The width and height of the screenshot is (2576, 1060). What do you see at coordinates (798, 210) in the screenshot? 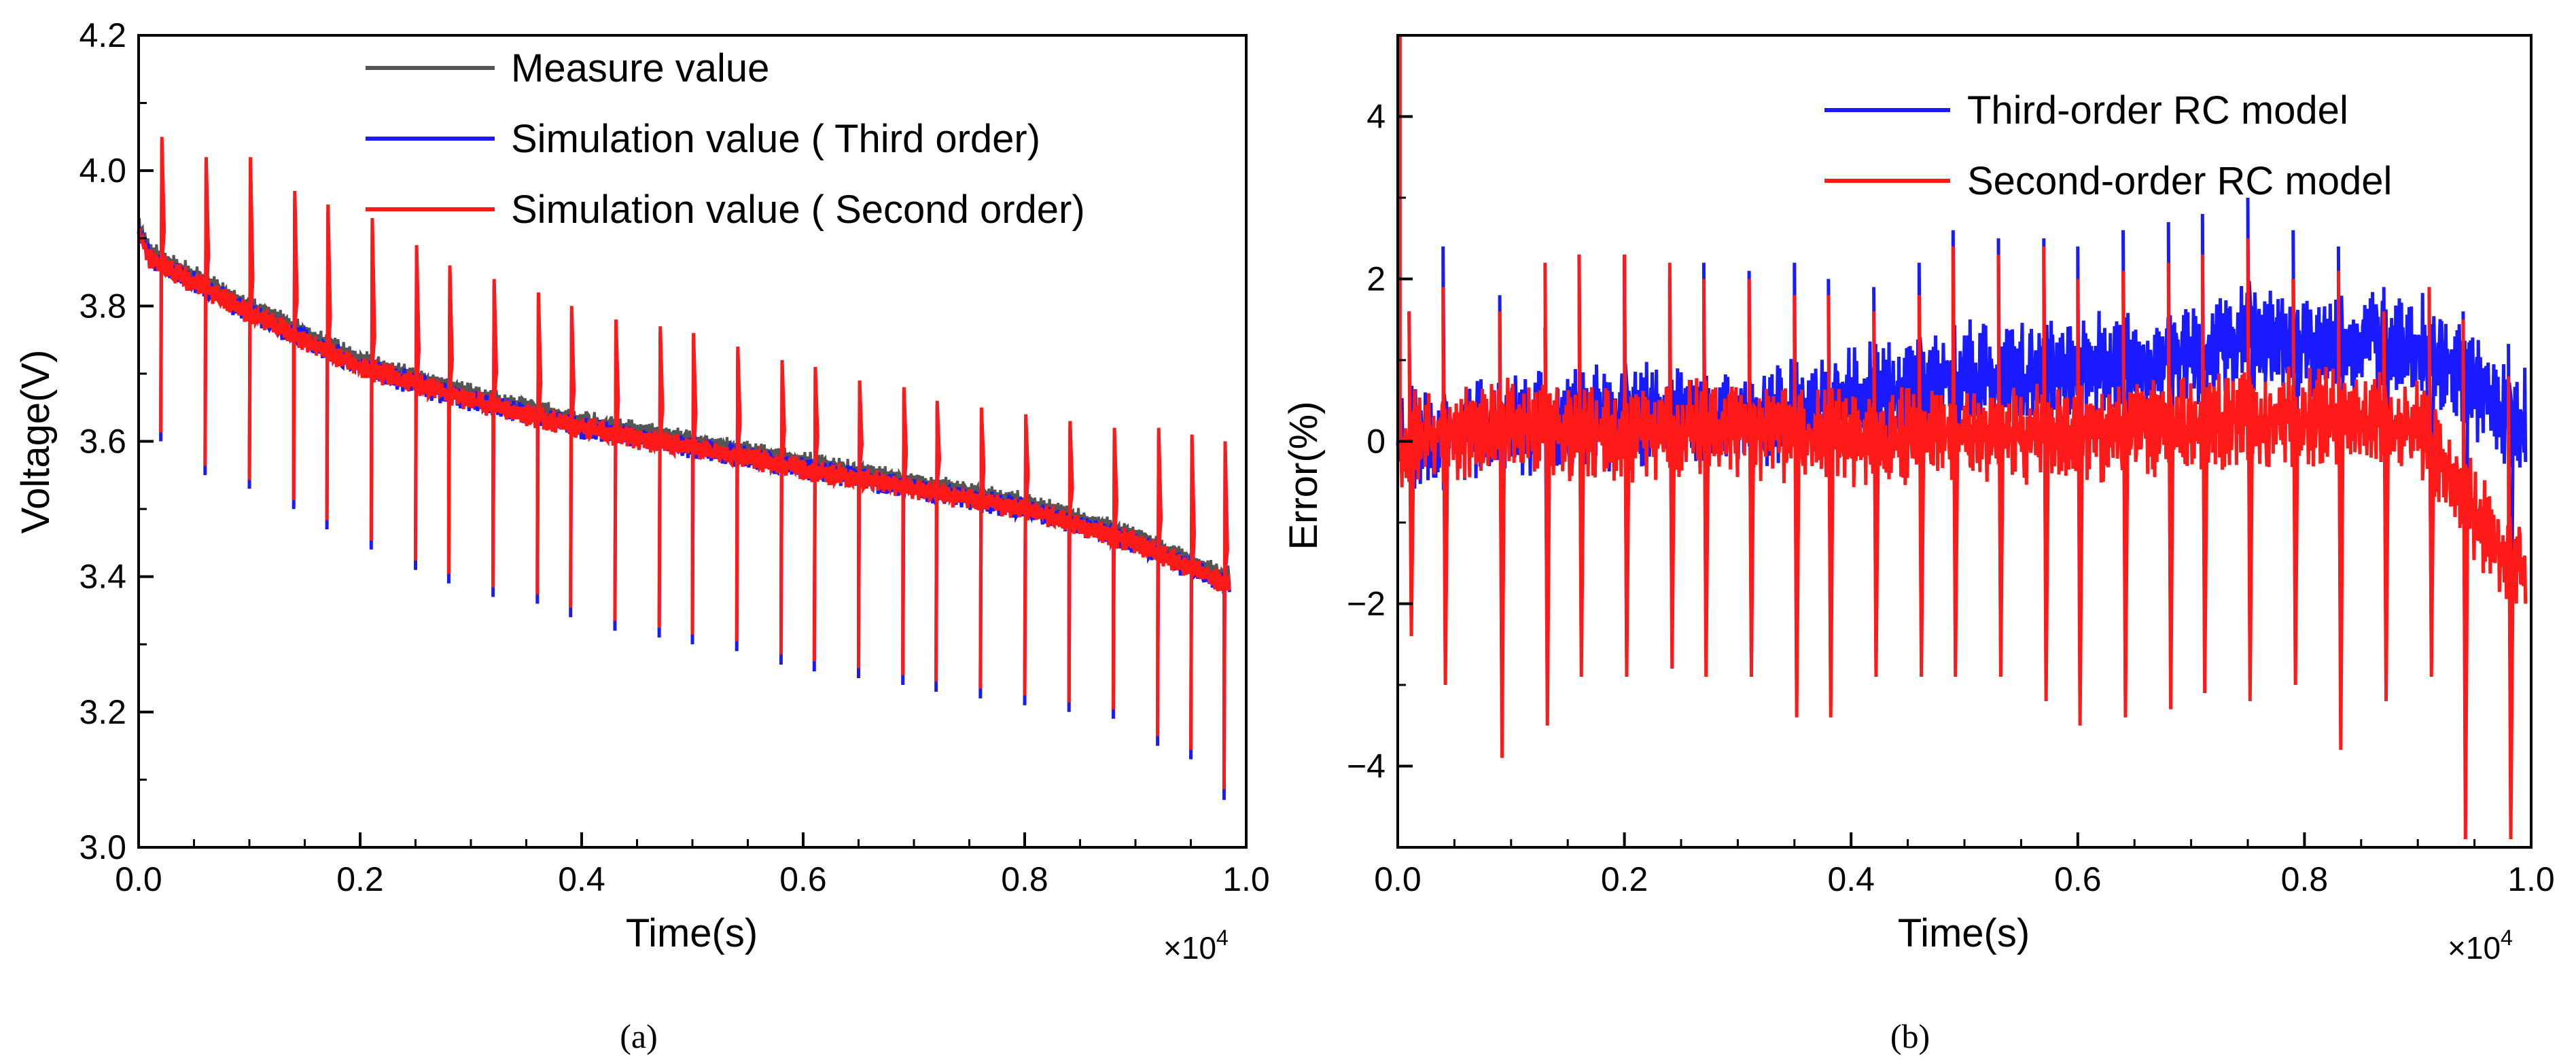
I see `legend-label-second-order: Simulation value ( Second order)` at bounding box center [798, 210].